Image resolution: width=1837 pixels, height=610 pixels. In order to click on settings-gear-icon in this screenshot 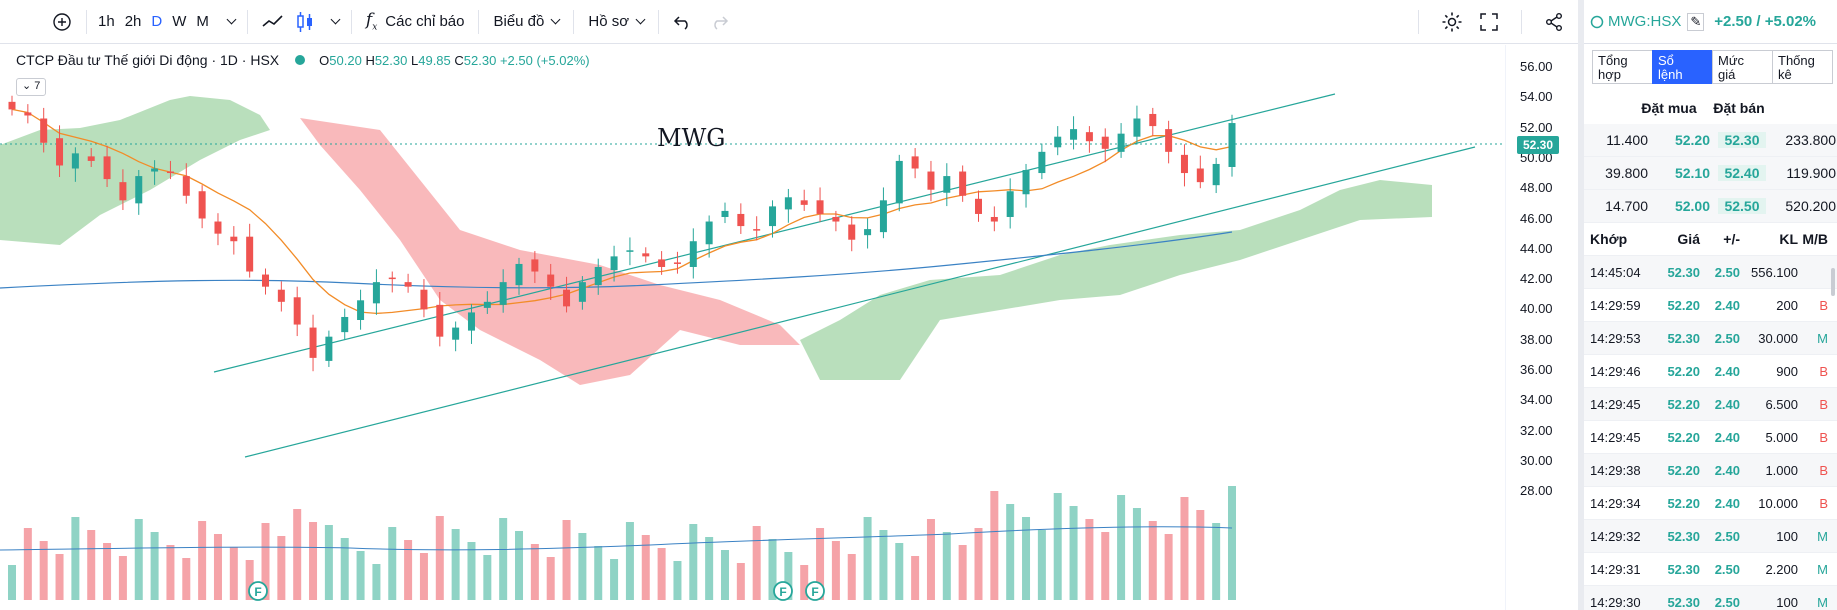, I will do `click(1452, 22)`.